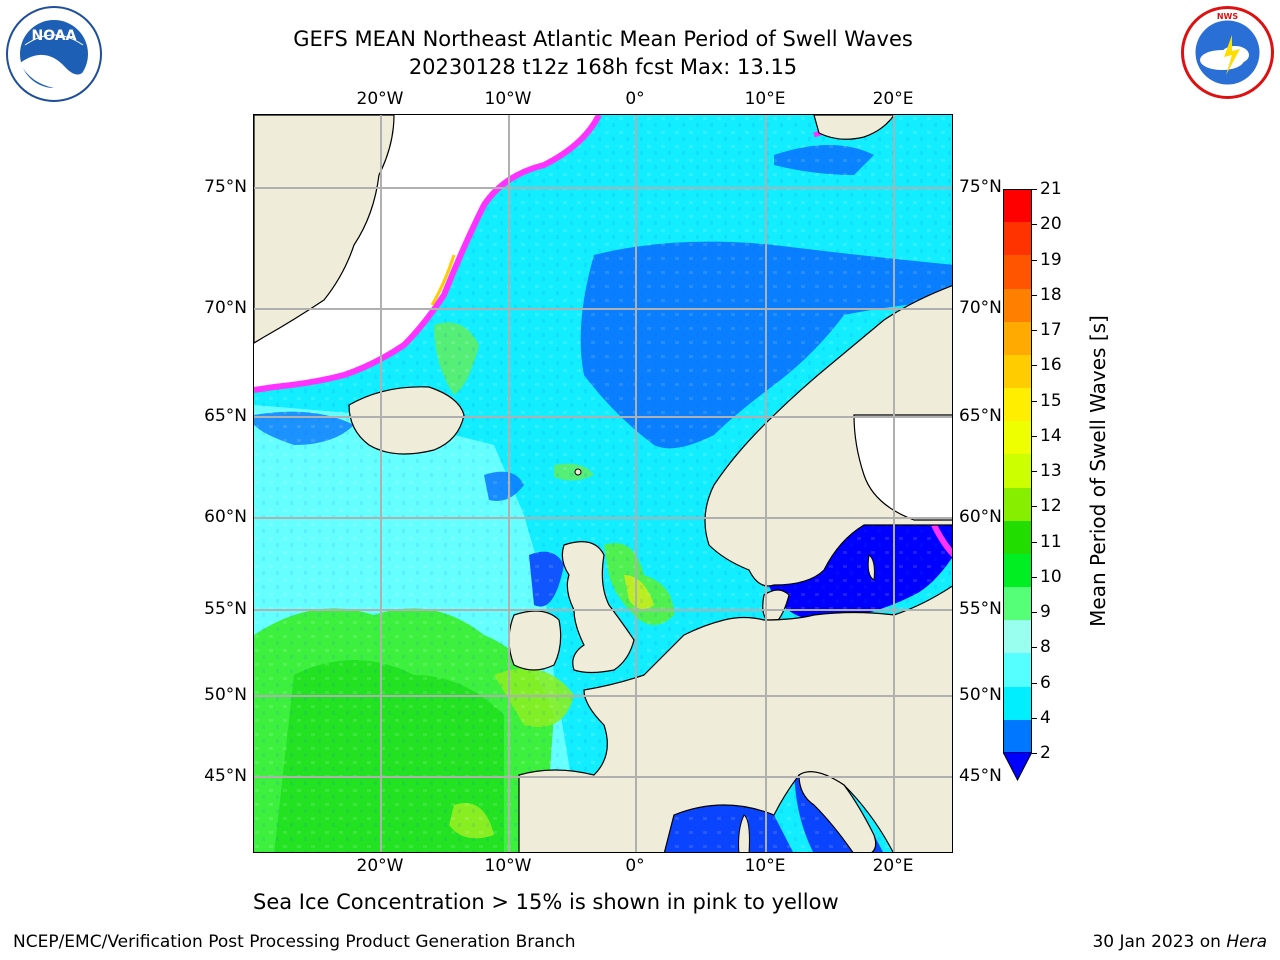 The width and height of the screenshot is (1280, 960). What do you see at coordinates (225, 776) in the screenshot?
I see `lat-label-left-45n: 45°N` at bounding box center [225, 776].